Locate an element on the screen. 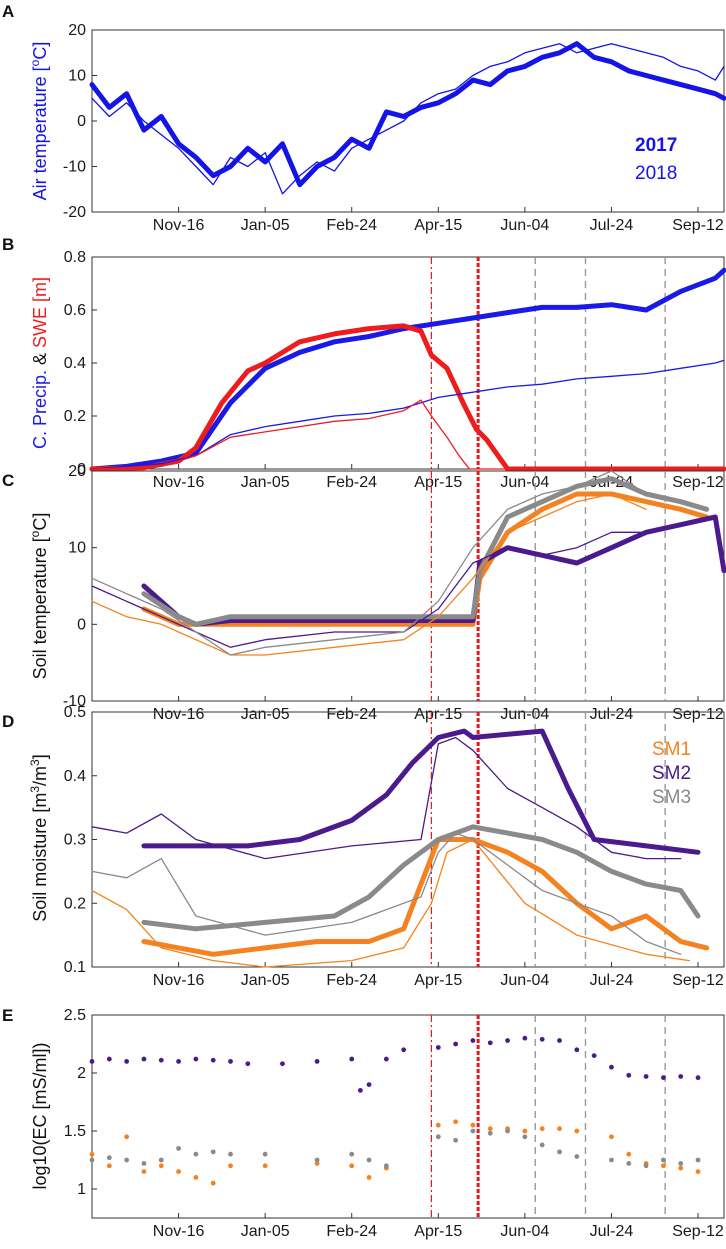 This screenshot has height=1249, width=726. panel-b-ylabel: C. Precip. & SWE [m] is located at coordinates (40, 363).